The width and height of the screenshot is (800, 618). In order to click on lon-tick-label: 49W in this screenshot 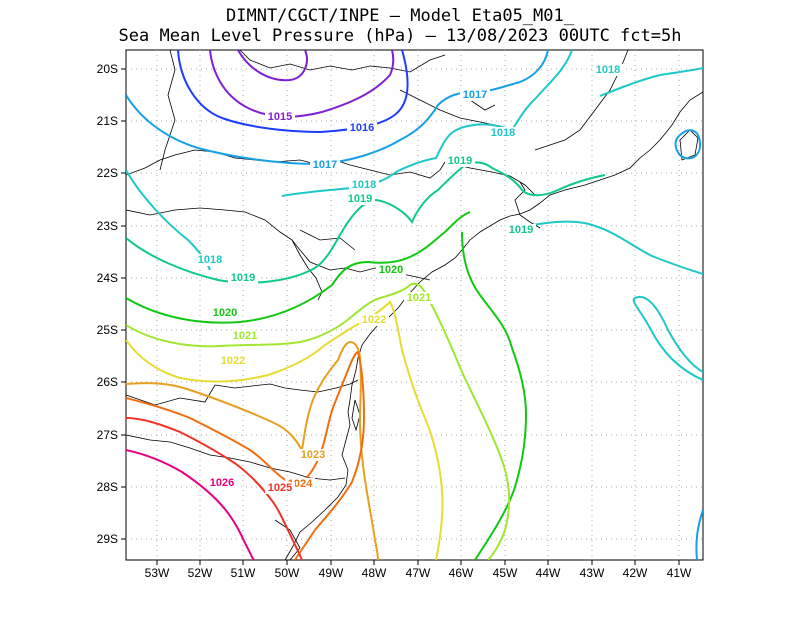, I will do `click(331, 573)`.